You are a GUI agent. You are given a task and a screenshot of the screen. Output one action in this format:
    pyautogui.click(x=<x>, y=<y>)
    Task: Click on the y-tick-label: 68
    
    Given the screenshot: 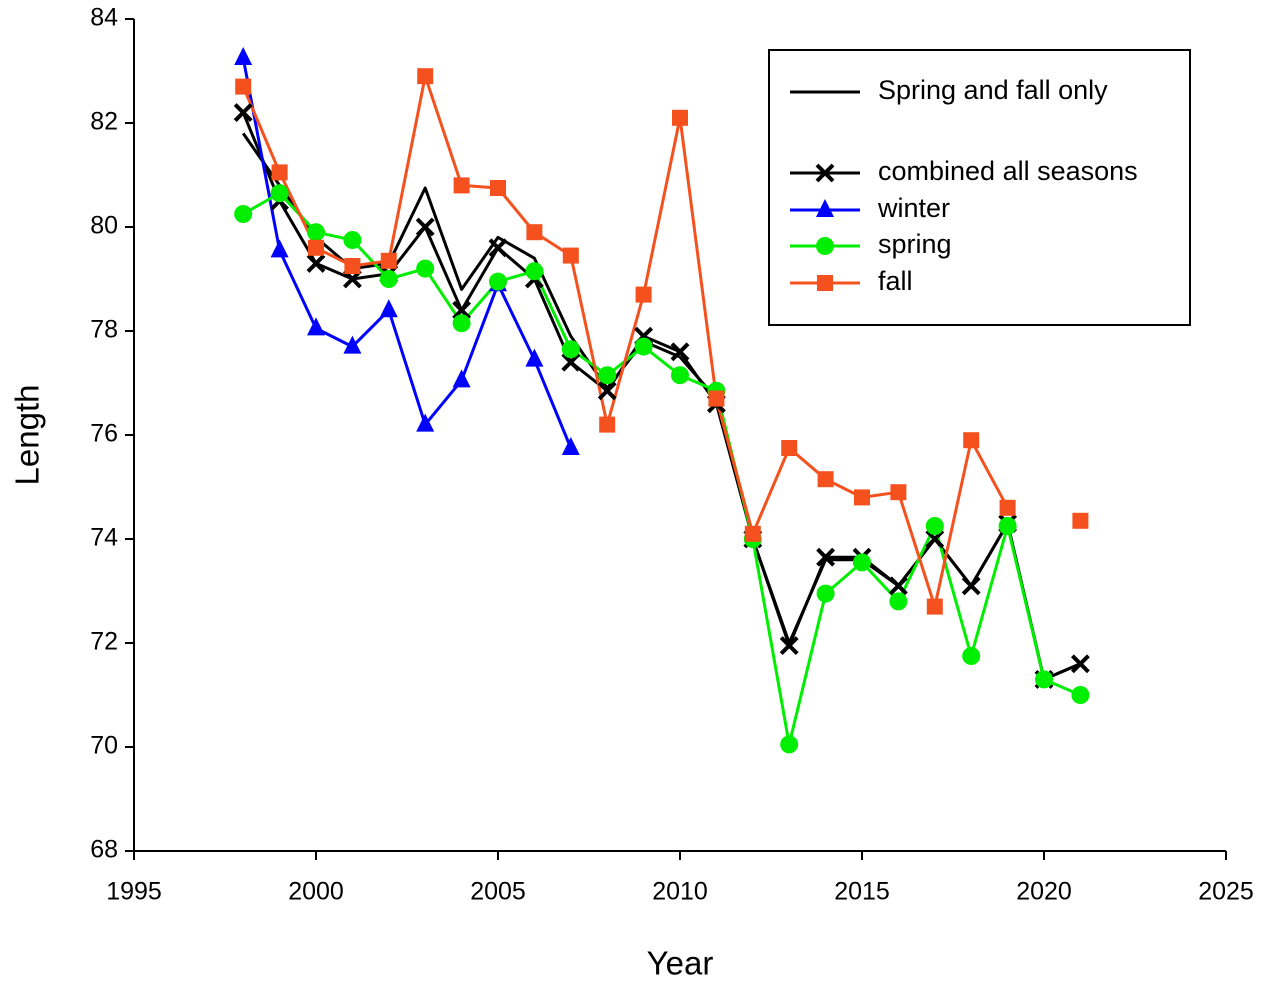 What is the action you would take?
    pyautogui.click(x=104, y=850)
    